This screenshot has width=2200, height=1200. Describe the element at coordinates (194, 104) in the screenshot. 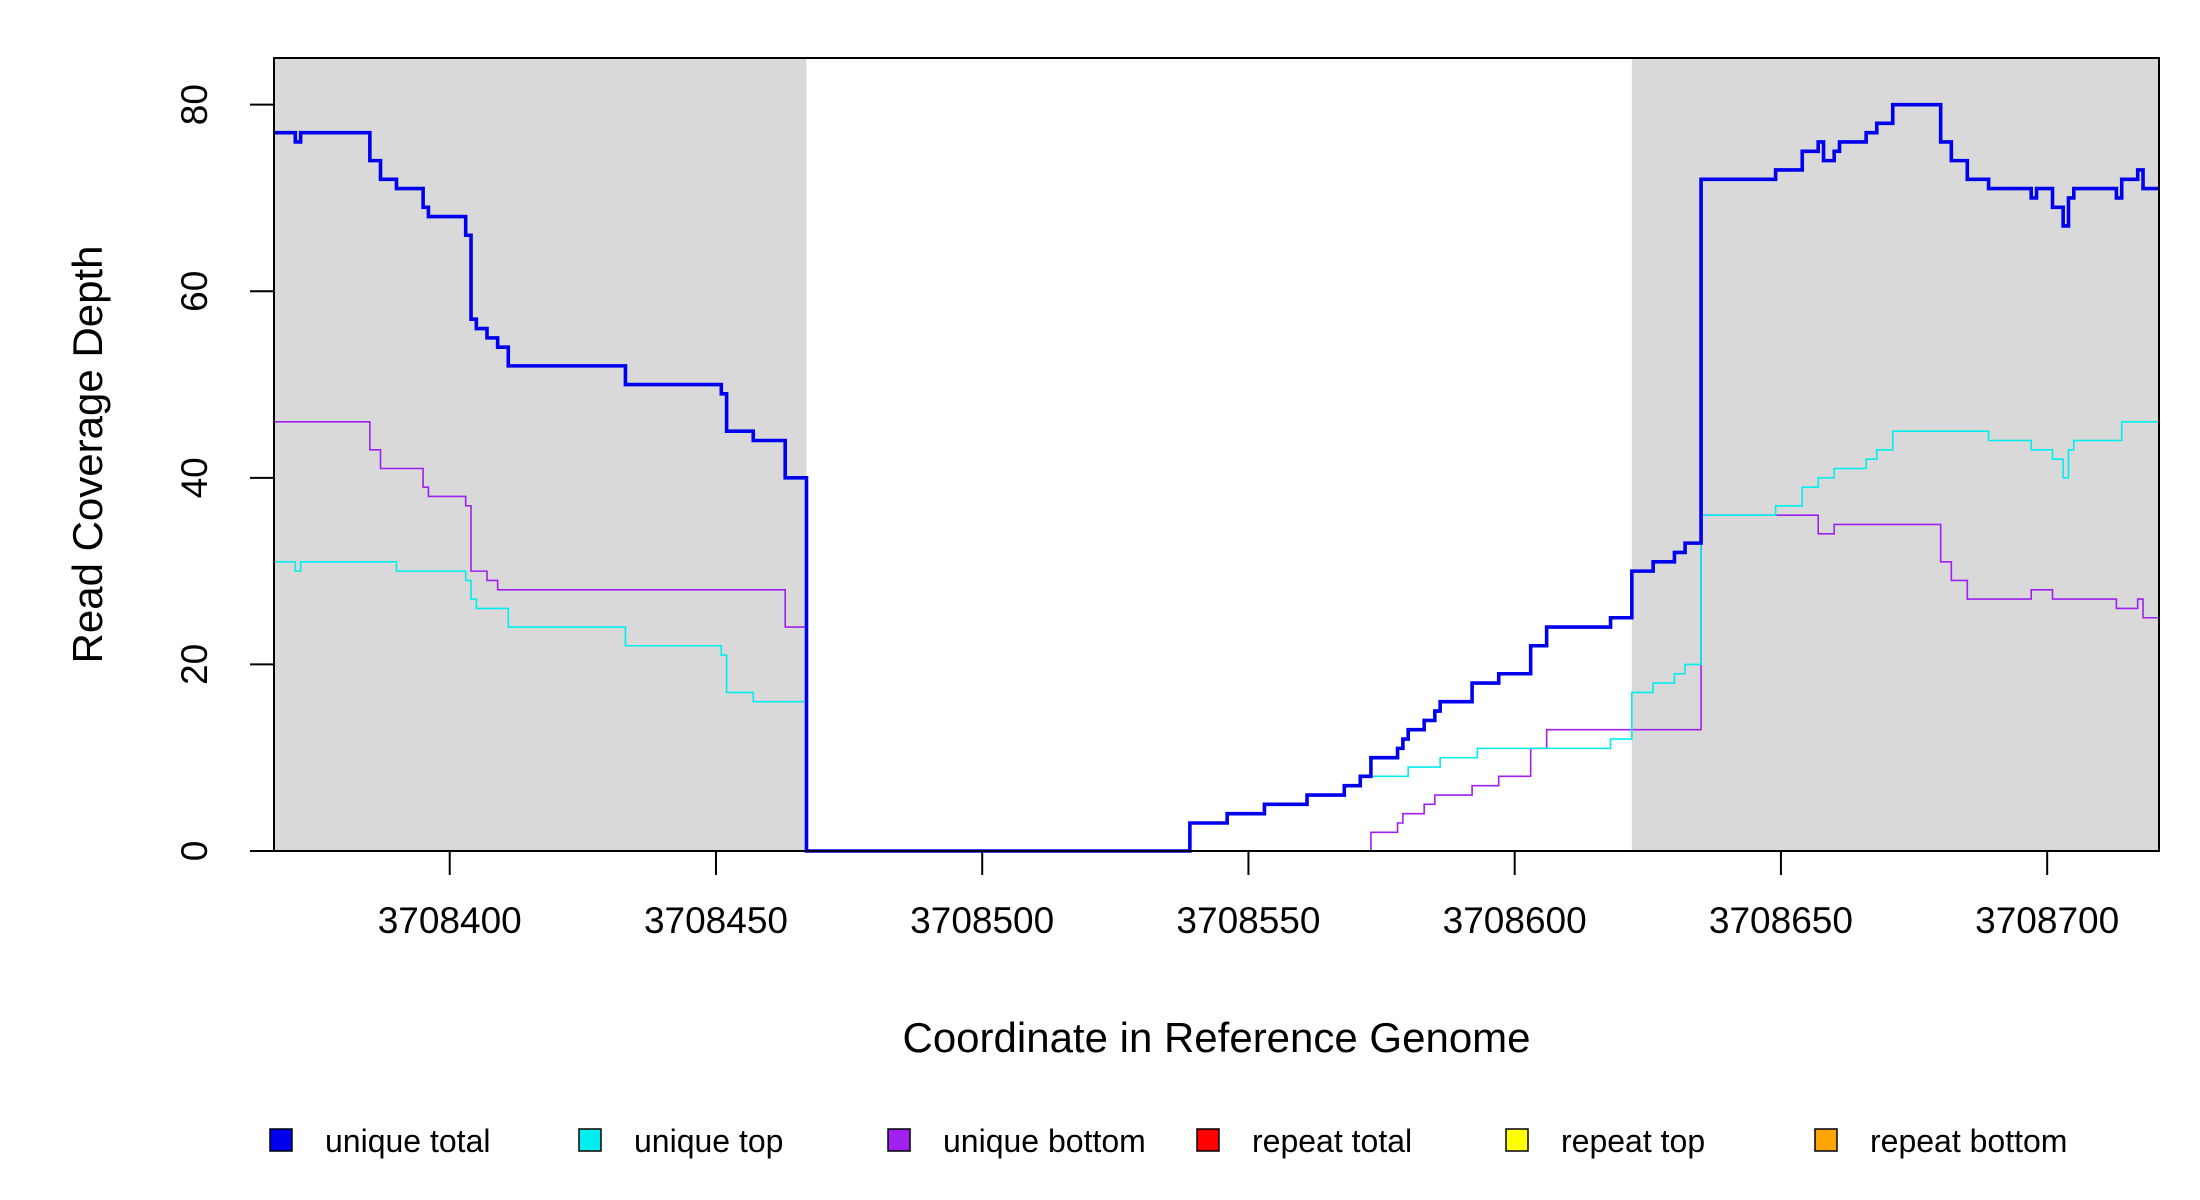

I see `y-tick-label: 80` at that location.